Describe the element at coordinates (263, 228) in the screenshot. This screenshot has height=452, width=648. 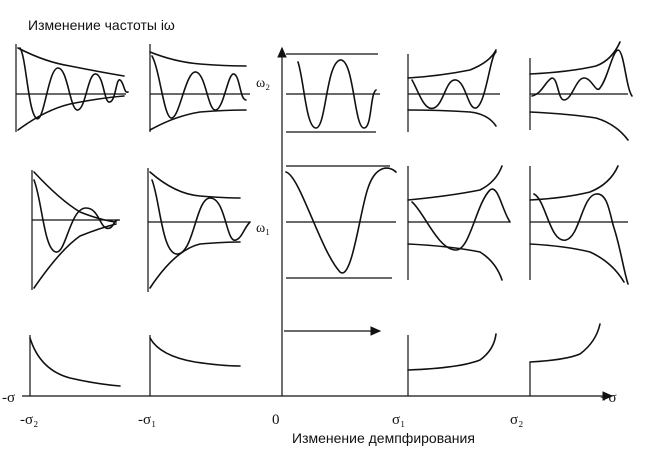
I see `omega1-label: ω₁` at that location.